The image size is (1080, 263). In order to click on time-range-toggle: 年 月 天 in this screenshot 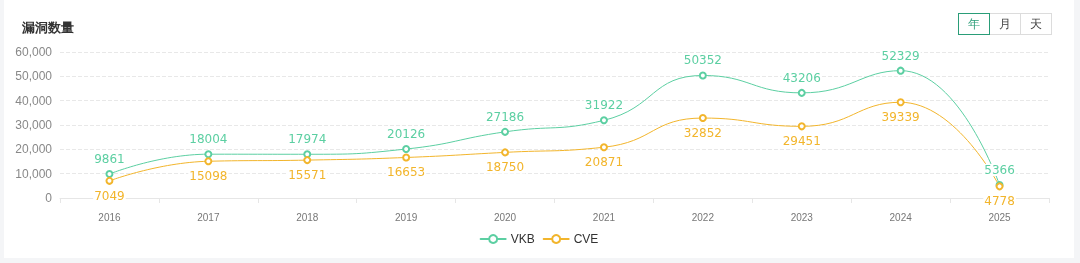, I will do `click(1005, 24)`.